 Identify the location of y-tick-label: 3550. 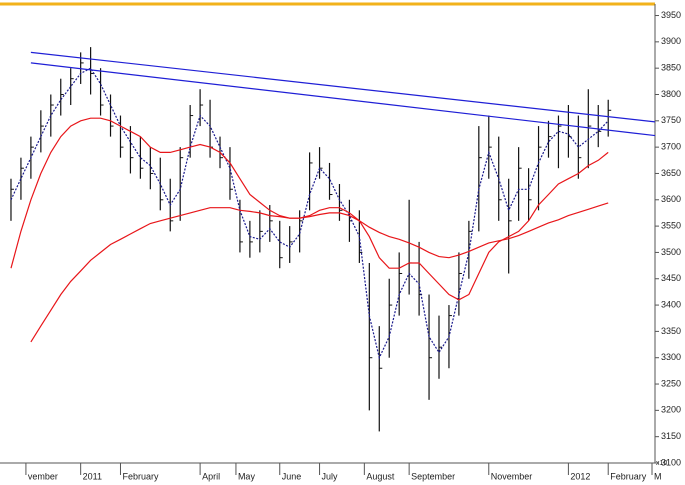
(671, 225).